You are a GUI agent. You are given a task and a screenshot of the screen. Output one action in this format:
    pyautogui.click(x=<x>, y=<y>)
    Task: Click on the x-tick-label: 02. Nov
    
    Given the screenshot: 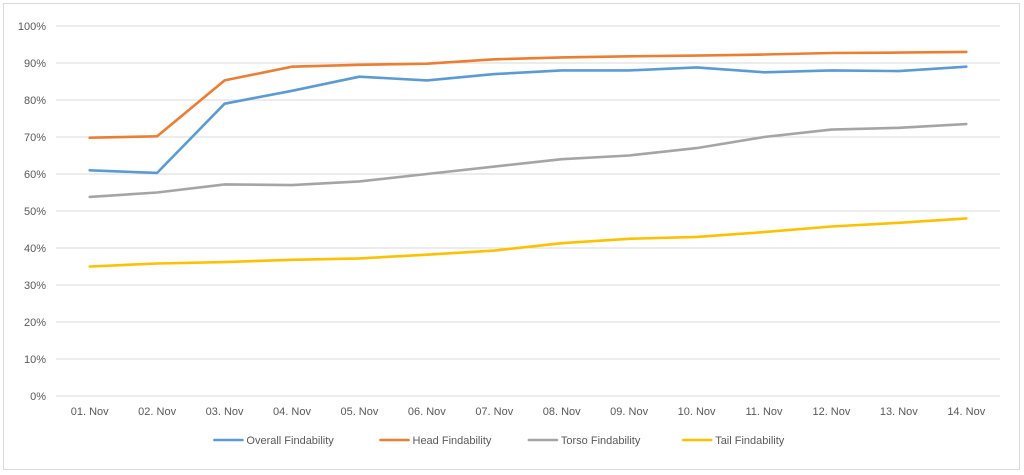 What is the action you would take?
    pyautogui.click(x=157, y=412)
    